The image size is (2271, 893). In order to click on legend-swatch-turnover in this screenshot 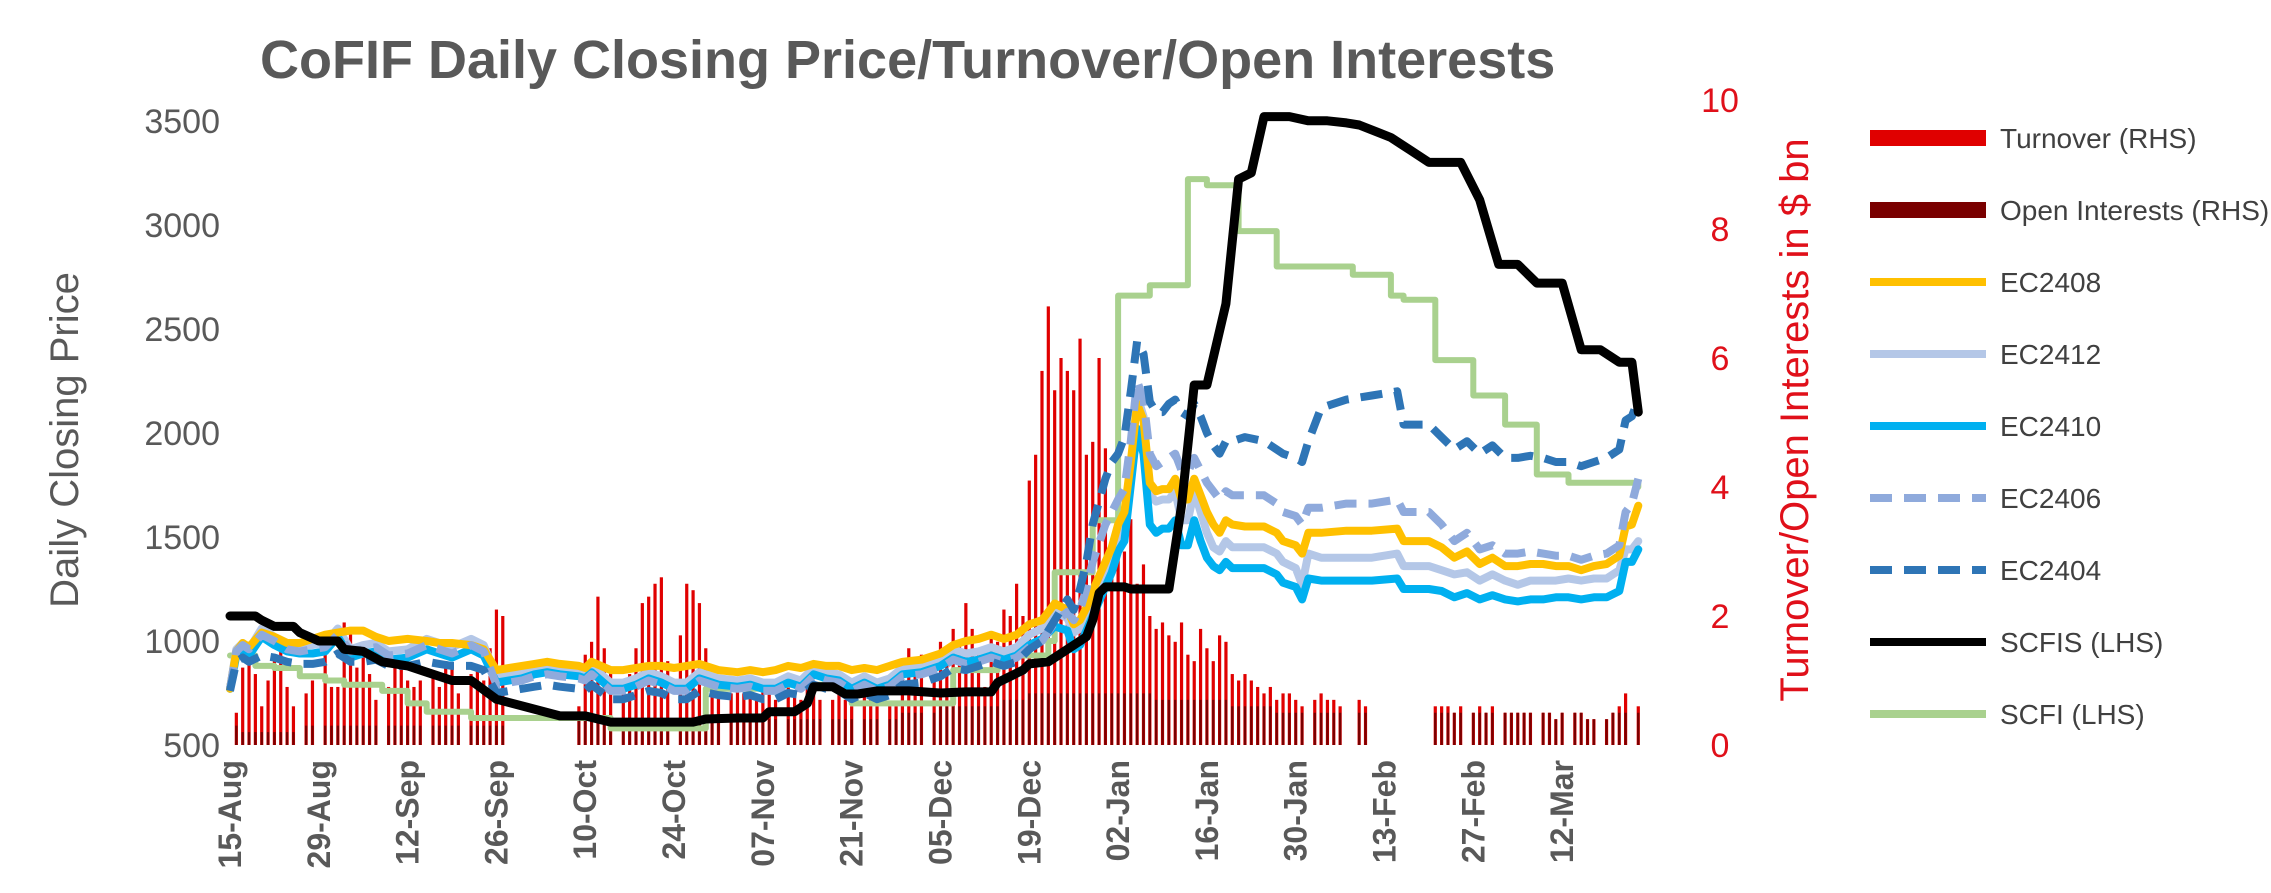, I will do `click(1928, 138)`.